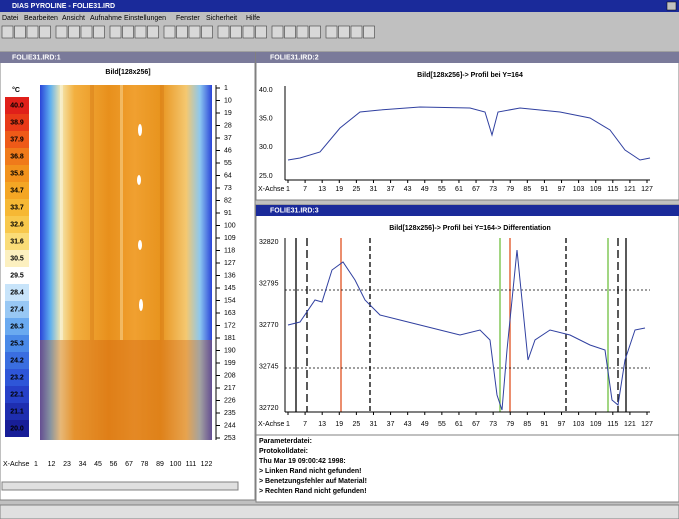  What do you see at coordinates (73, 18) in the screenshot?
I see `menu-item: Ansicht` at bounding box center [73, 18].